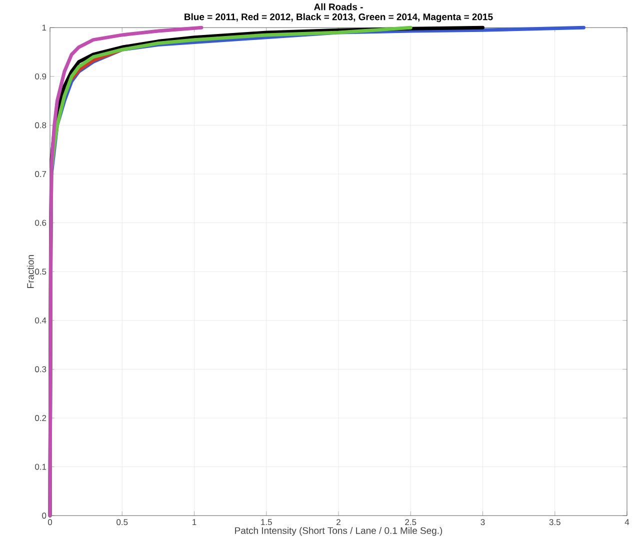 This screenshot has width=637, height=551. Describe the element at coordinates (482, 522) in the screenshot. I see `x-tick-label: 3` at that location.